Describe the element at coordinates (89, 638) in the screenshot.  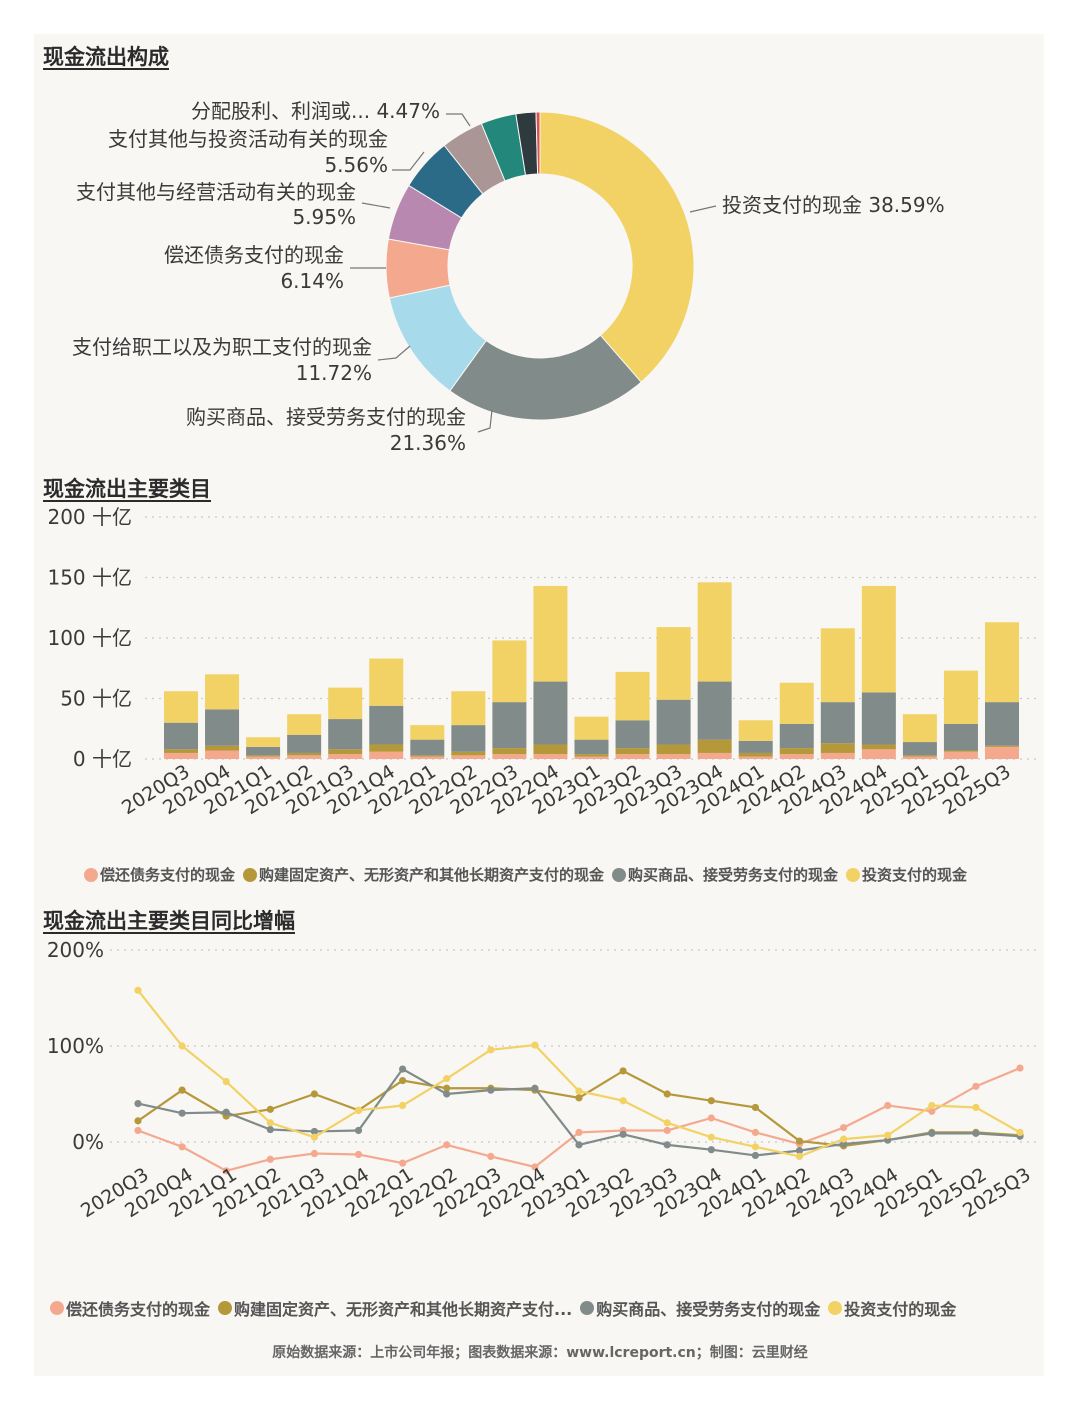
I see `bar-y-tick: 100 十亿` at that location.